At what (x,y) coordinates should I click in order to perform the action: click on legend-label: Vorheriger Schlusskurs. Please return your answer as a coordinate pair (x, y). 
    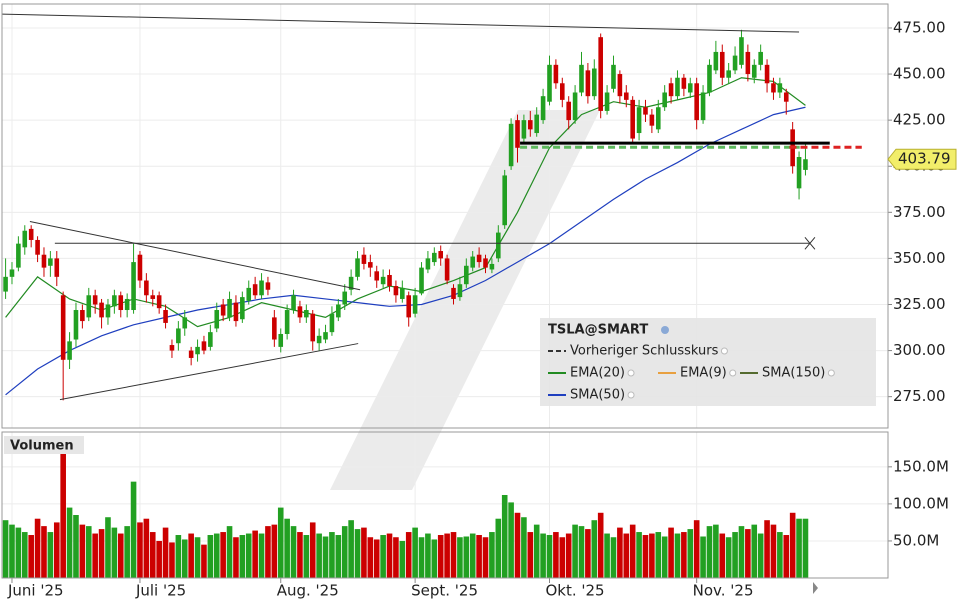
    Looking at the image, I should click on (644, 351).